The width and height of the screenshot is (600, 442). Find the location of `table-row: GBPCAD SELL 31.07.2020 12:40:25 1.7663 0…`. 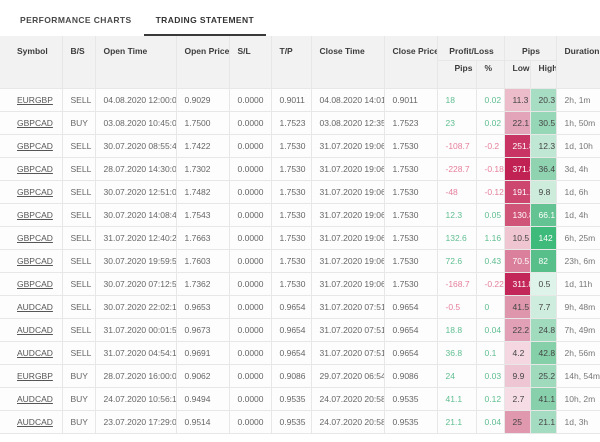

table-row: GBPCAD SELL 31.07.2020 12:40:25 1.7663 0… is located at coordinates (300, 238).